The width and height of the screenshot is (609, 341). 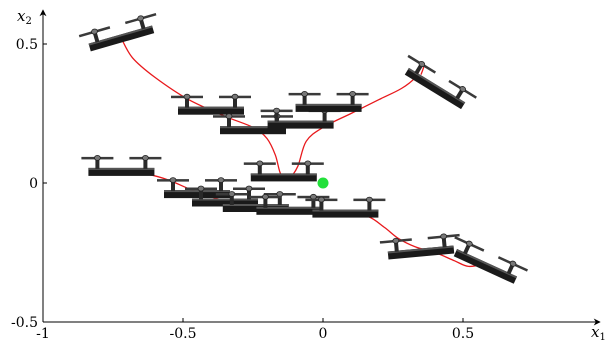 I want to click on y-tick-label: -0.5, so click(x=24, y=323).